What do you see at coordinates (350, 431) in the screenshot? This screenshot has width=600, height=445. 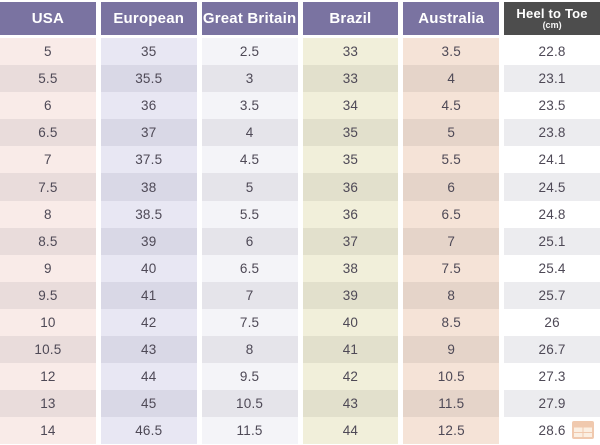 I see `table-cell-brazil: 44` at bounding box center [350, 431].